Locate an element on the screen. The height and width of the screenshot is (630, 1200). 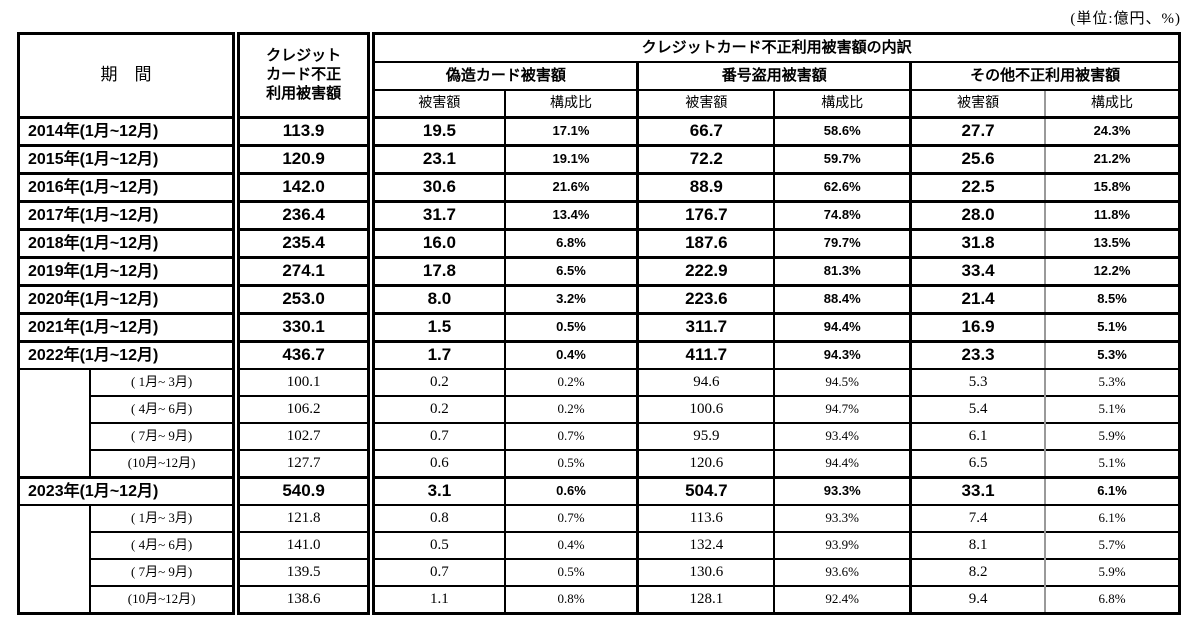
header-row-groups: 偽造カード被害額 番号盗用被害額 その他不正利用被害額 is located at coordinates (599, 76).